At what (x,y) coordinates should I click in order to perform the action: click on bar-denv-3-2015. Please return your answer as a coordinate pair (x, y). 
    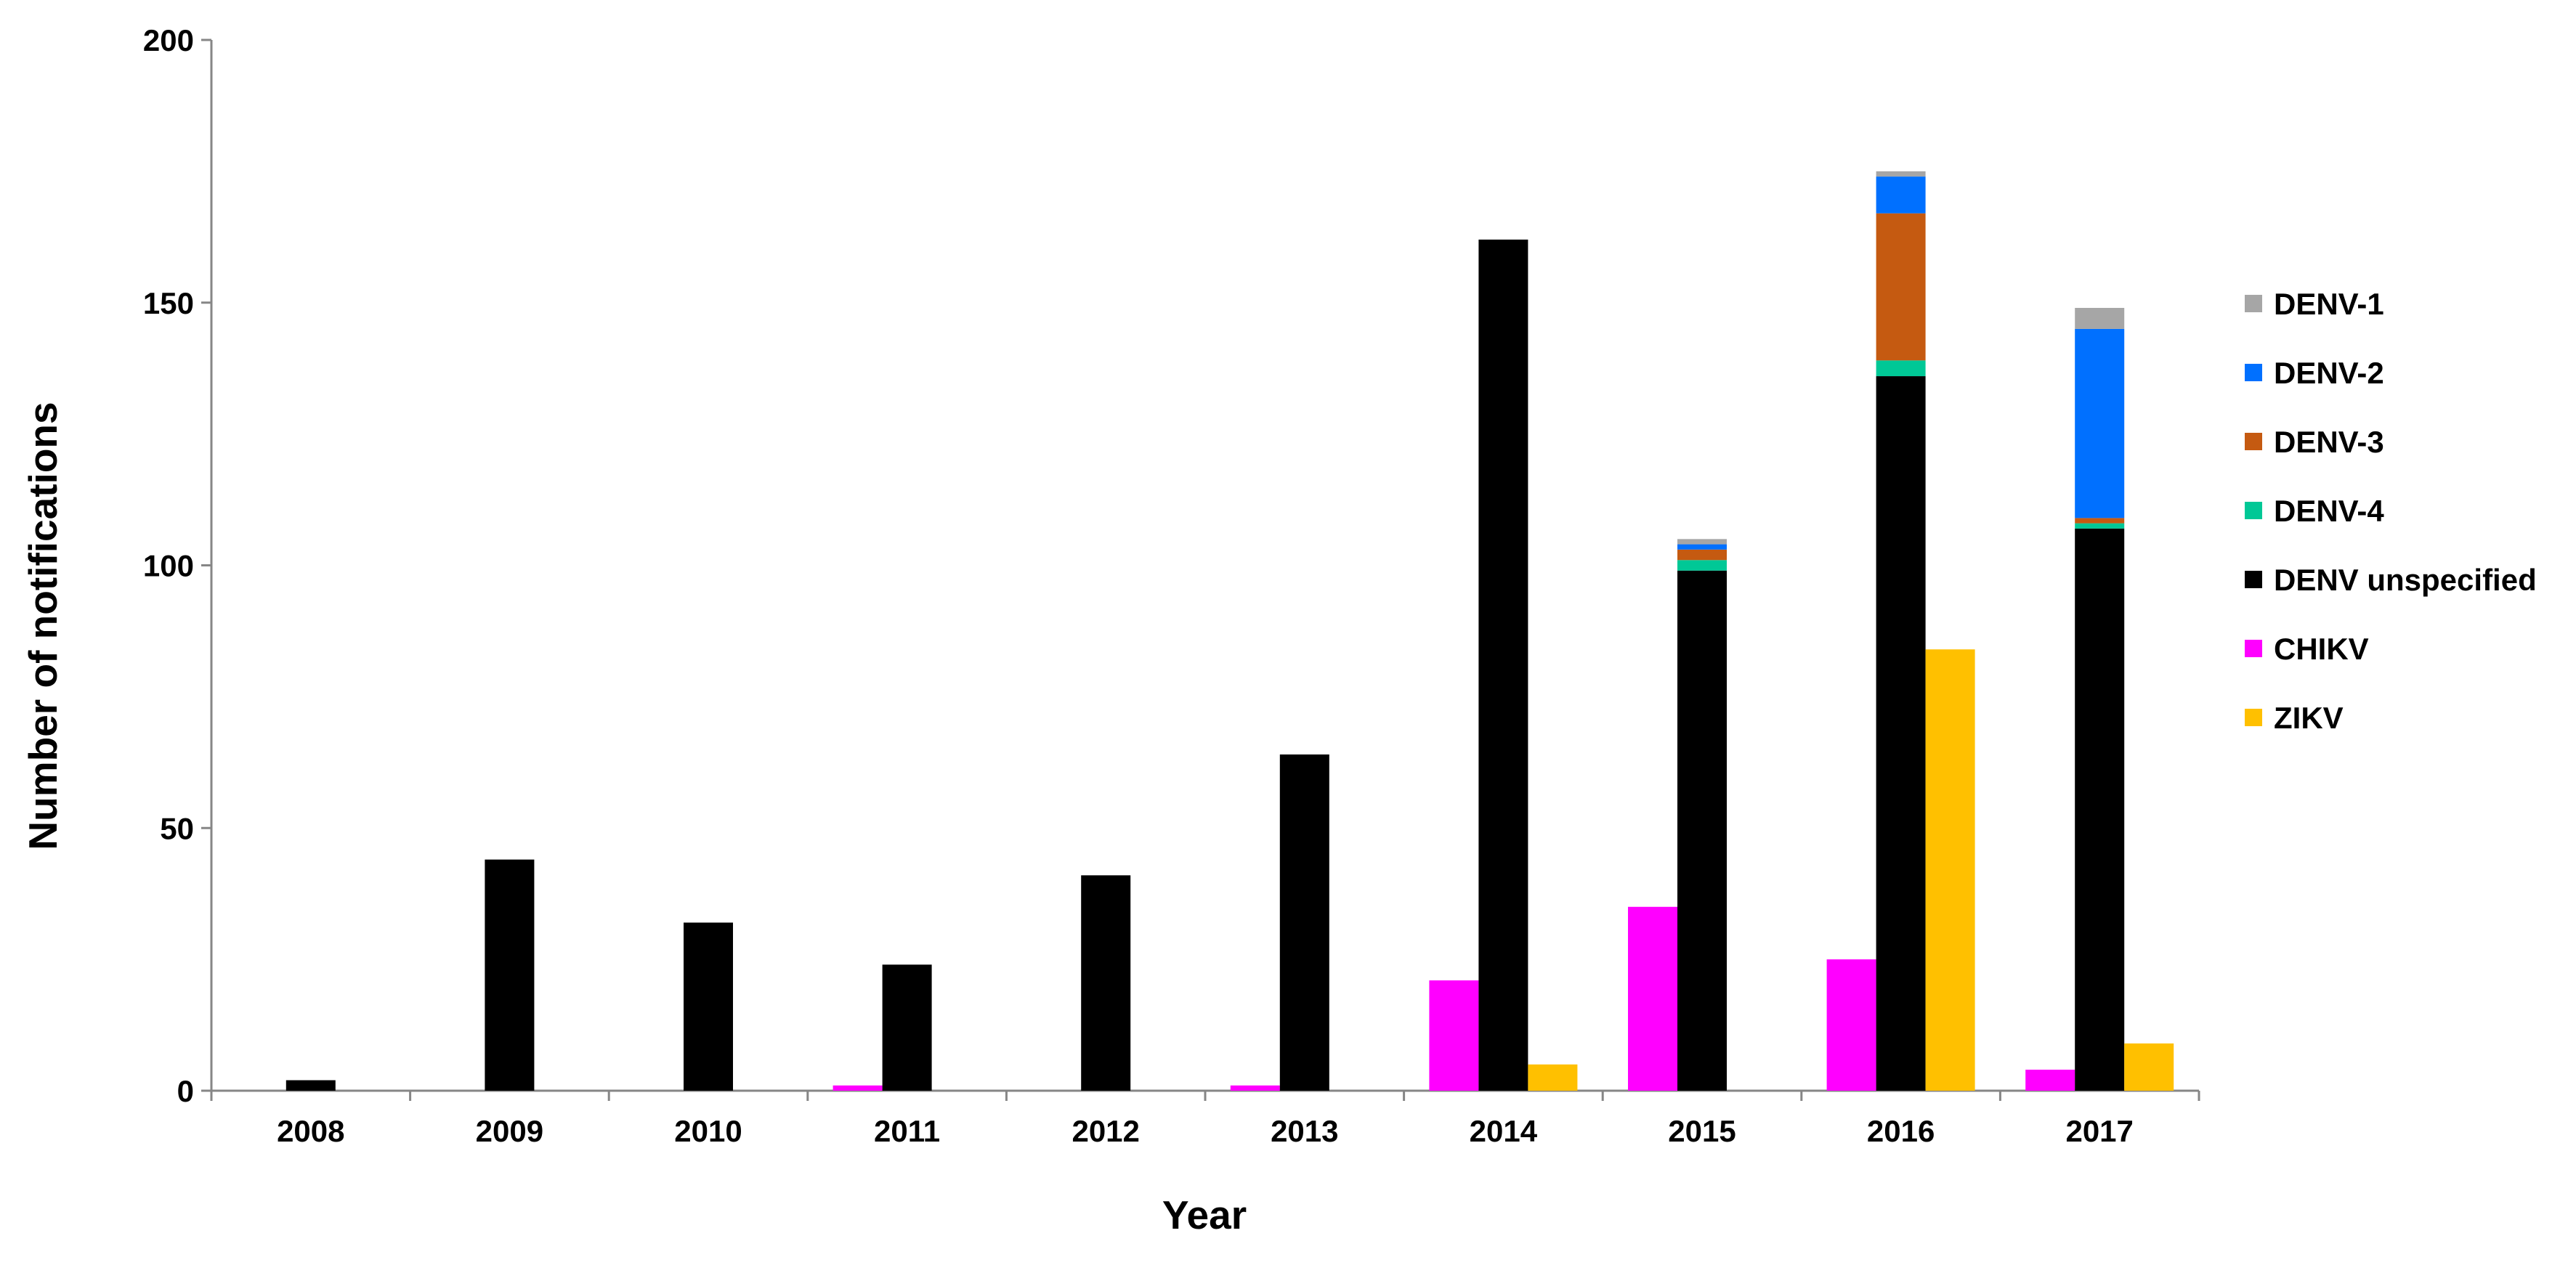
    Looking at the image, I should click on (1702, 555).